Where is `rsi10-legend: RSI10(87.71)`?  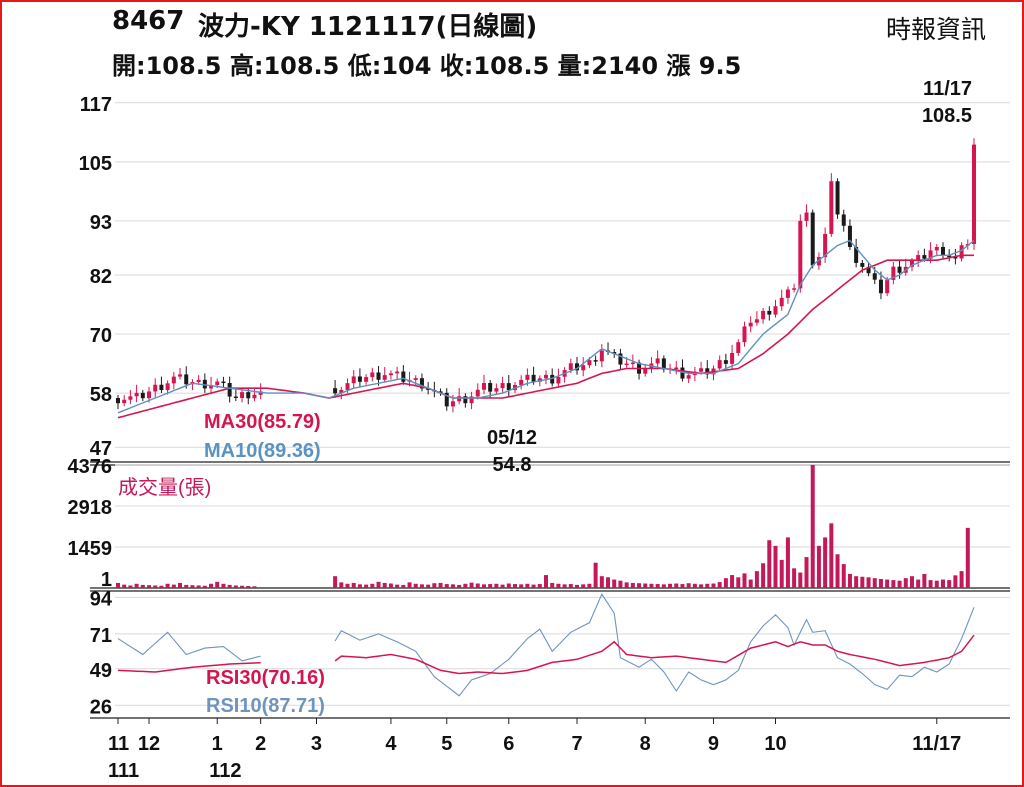
rsi10-legend: RSI10(87.71) is located at coordinates (265, 706).